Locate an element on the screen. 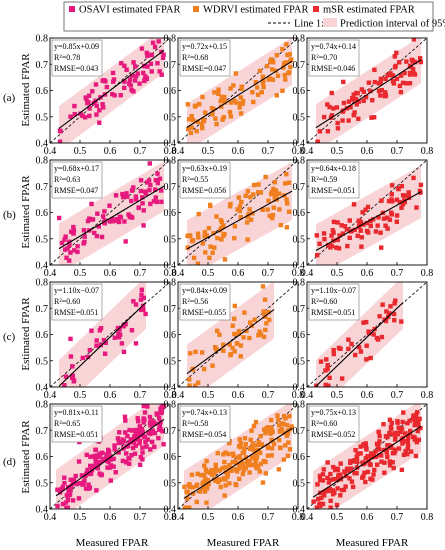  stats-rmse: RMSE=0.055 is located at coordinates (204, 312).